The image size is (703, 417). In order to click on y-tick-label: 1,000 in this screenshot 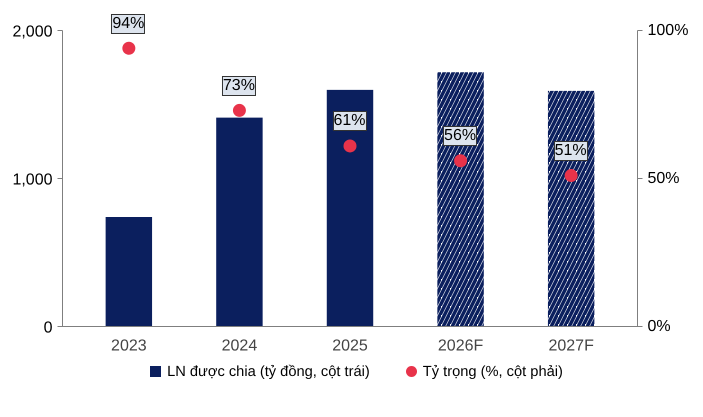, I will do `click(32, 180)`.